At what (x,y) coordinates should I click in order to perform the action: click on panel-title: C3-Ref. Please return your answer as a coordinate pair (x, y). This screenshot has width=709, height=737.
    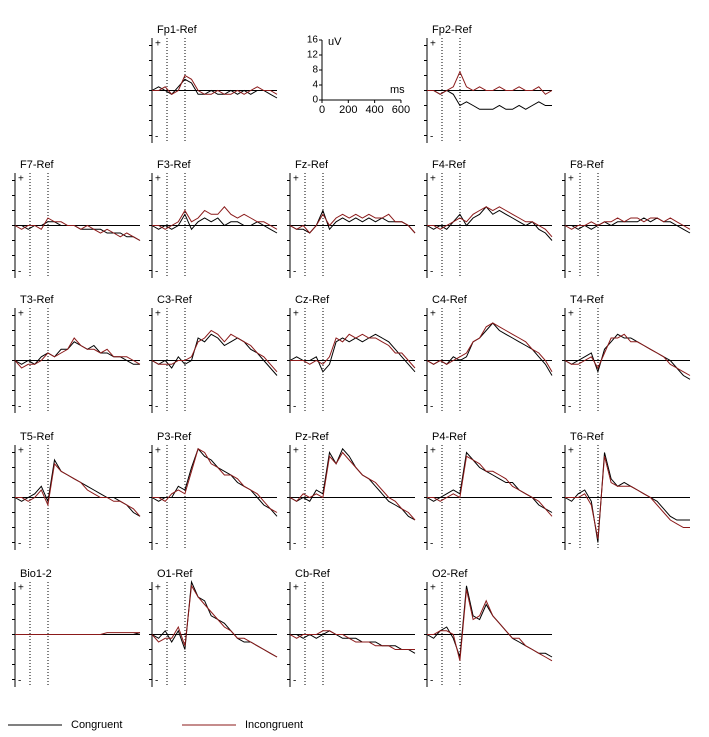
    Looking at the image, I should click on (175, 300).